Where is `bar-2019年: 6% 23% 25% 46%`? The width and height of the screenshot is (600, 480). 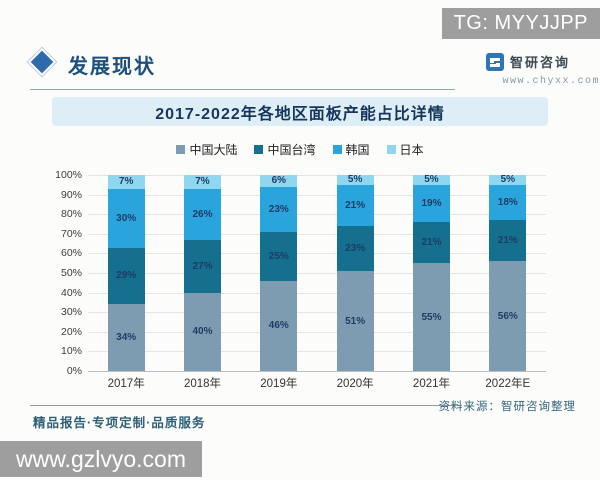 bar-2019年: 6% 23% 25% 46% is located at coordinates (279, 273).